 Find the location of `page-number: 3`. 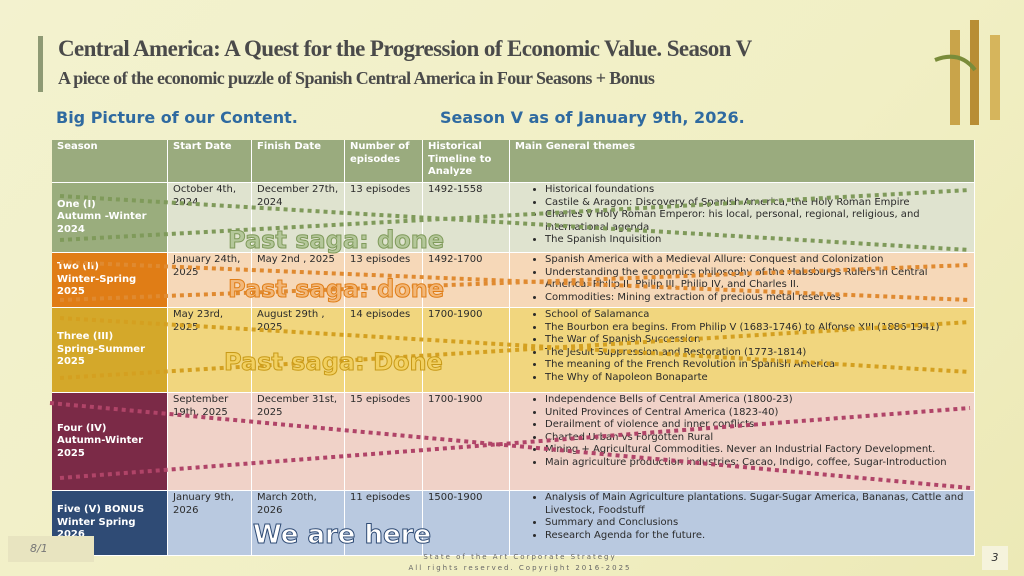

page-number: 3 is located at coordinates (995, 558).